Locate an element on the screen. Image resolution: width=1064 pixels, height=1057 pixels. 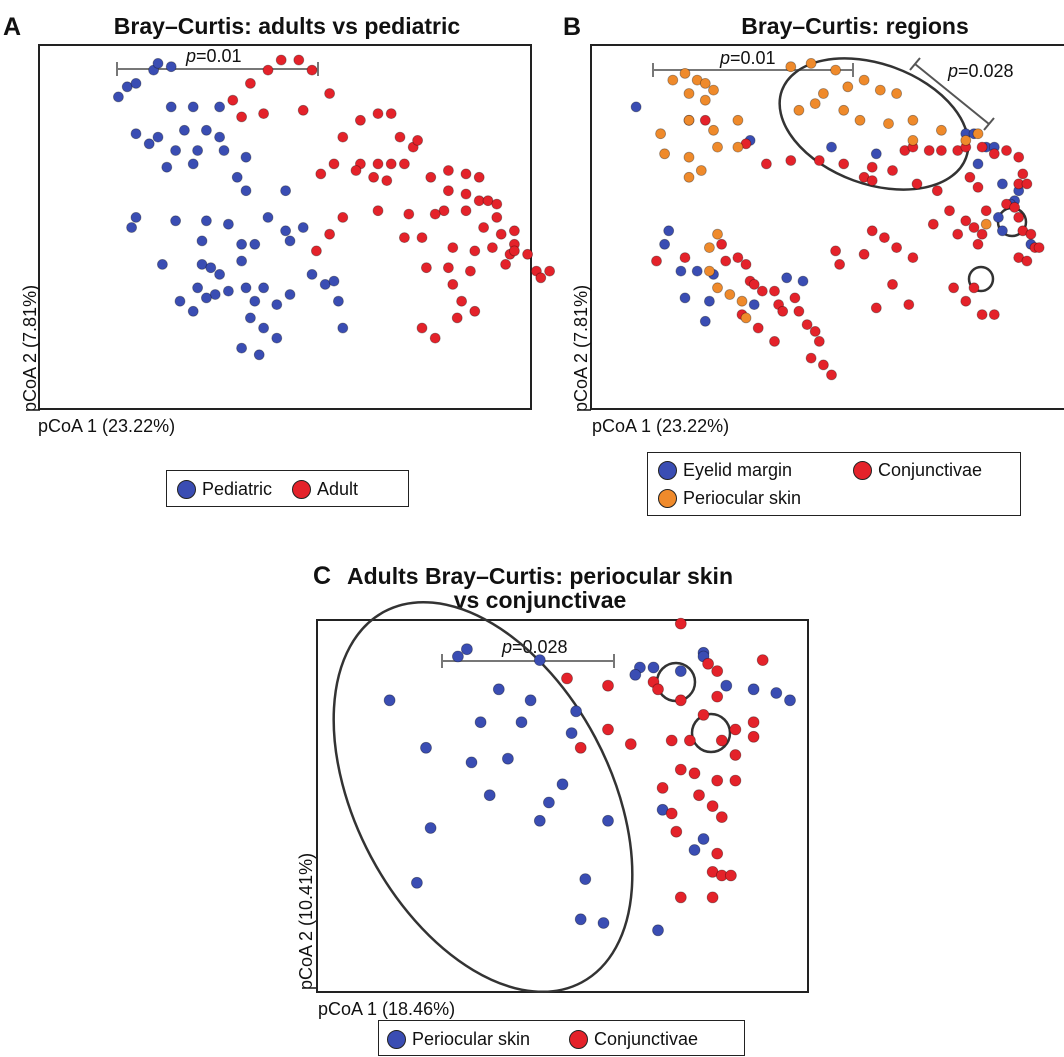
legend-item-adult: Adult is located at coordinates (325, 489).